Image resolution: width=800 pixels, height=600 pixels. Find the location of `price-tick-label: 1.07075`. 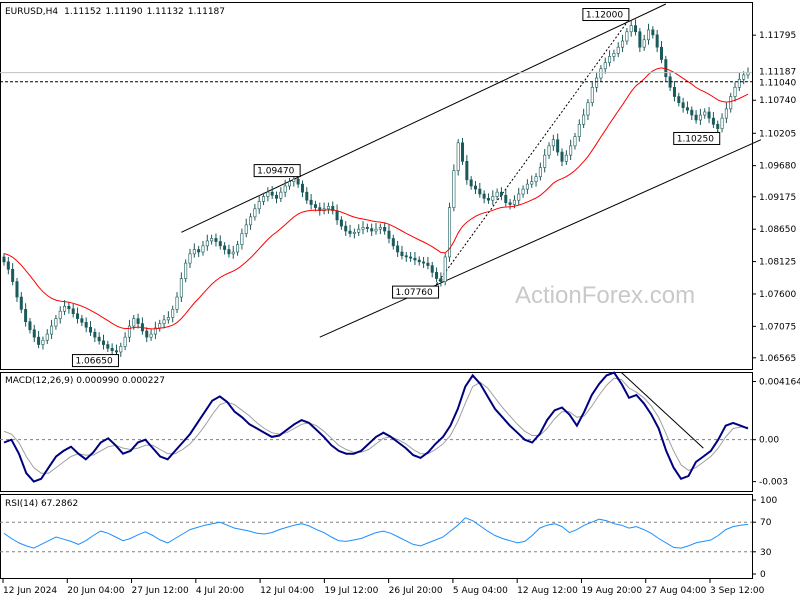

price-tick-label: 1.07075 is located at coordinates (777, 327).